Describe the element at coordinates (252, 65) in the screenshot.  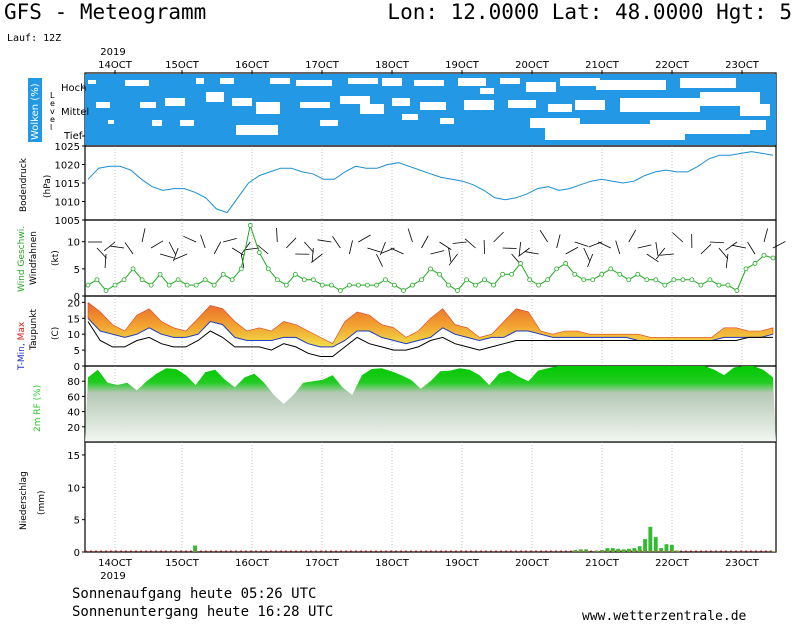
I see `date-tick-top: 16OCT` at that location.